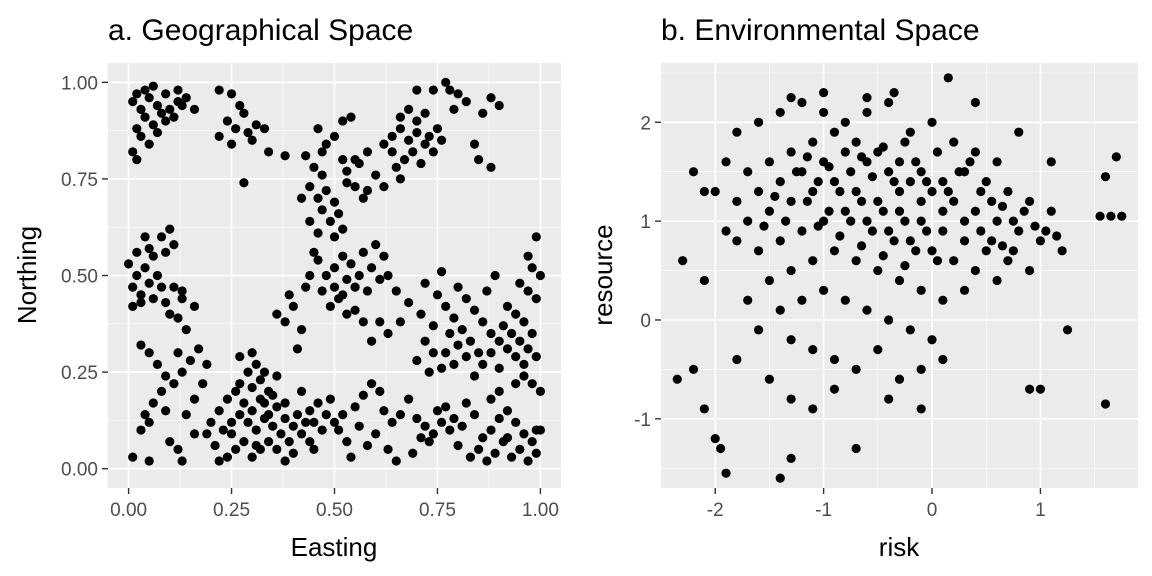 The height and width of the screenshot is (576, 1152). Describe the element at coordinates (334, 547) in the screenshot. I see `chart-a-xlabel: Easting` at that location.